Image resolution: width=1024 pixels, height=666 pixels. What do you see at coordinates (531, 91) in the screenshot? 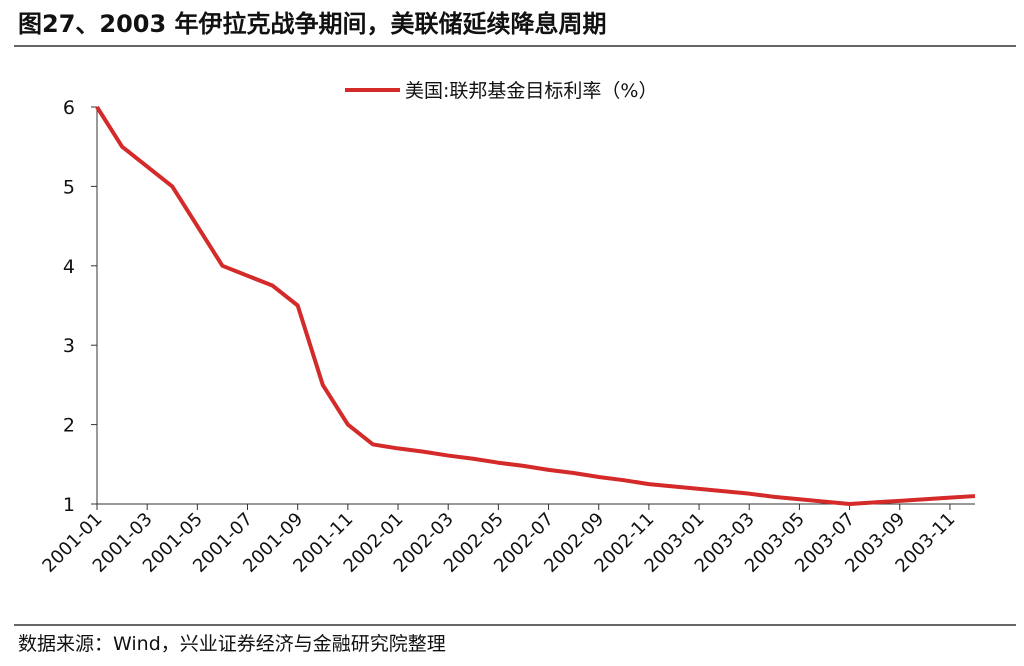
I see `legend-label: 美国:联邦基金目标利率（%）` at bounding box center [531, 91].